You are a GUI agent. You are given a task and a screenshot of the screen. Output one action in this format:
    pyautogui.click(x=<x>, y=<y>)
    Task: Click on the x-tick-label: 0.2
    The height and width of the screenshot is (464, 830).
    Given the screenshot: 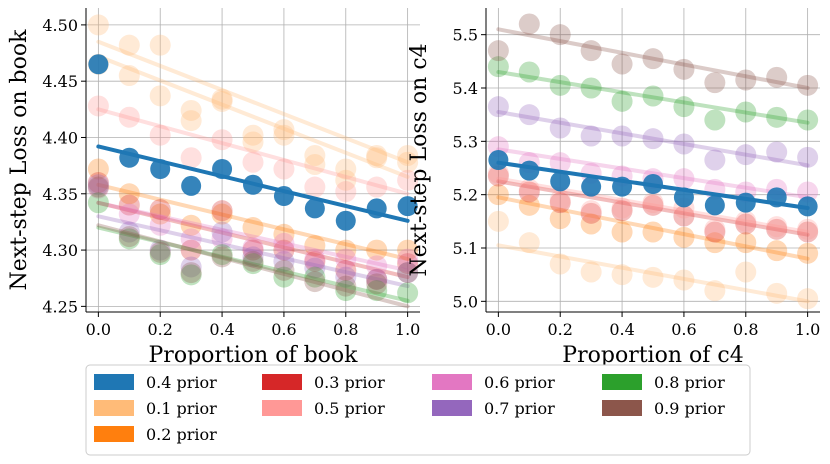 What is the action you would take?
    pyautogui.click(x=559, y=329)
    